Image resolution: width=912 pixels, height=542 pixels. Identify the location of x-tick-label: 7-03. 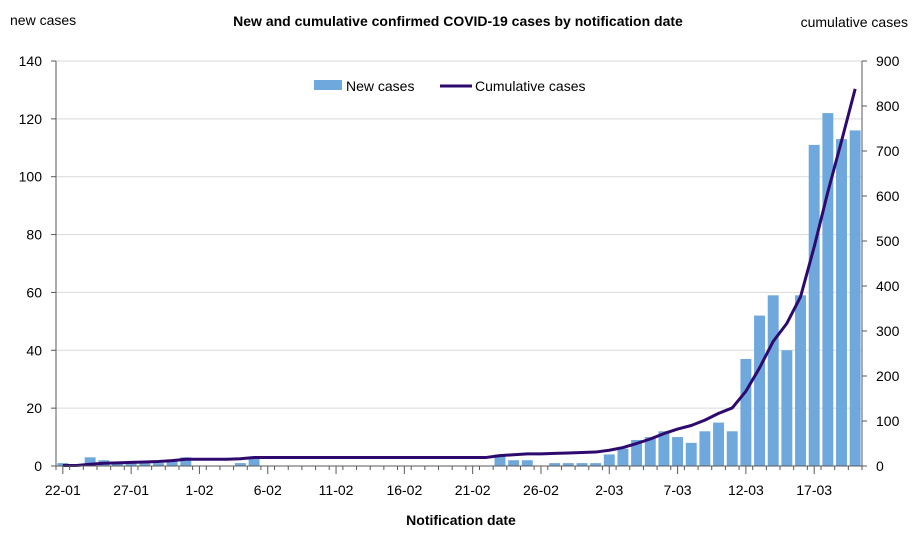
(678, 490).